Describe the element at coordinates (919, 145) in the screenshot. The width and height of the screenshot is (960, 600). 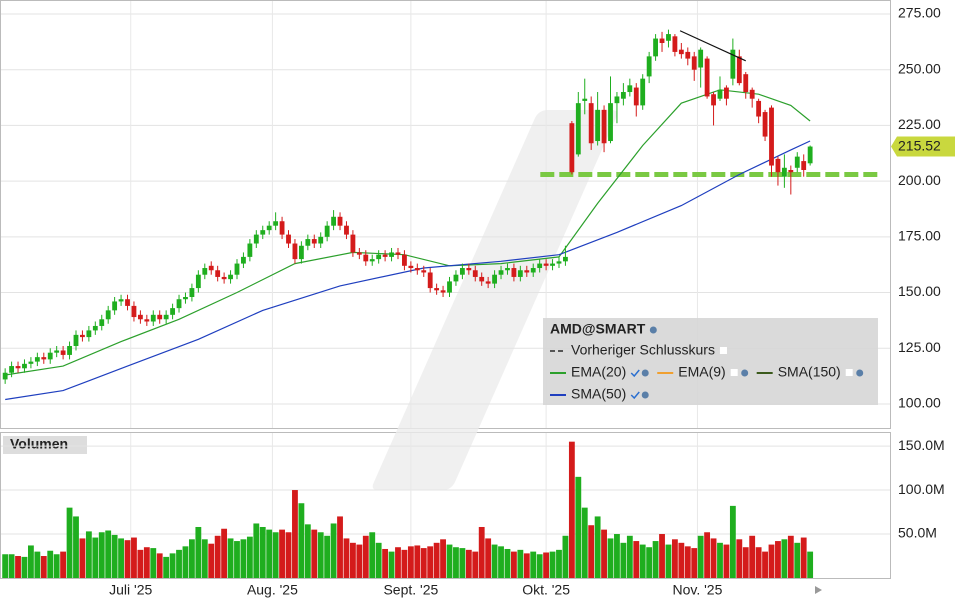
I see `last-price-label: 215.52` at that location.